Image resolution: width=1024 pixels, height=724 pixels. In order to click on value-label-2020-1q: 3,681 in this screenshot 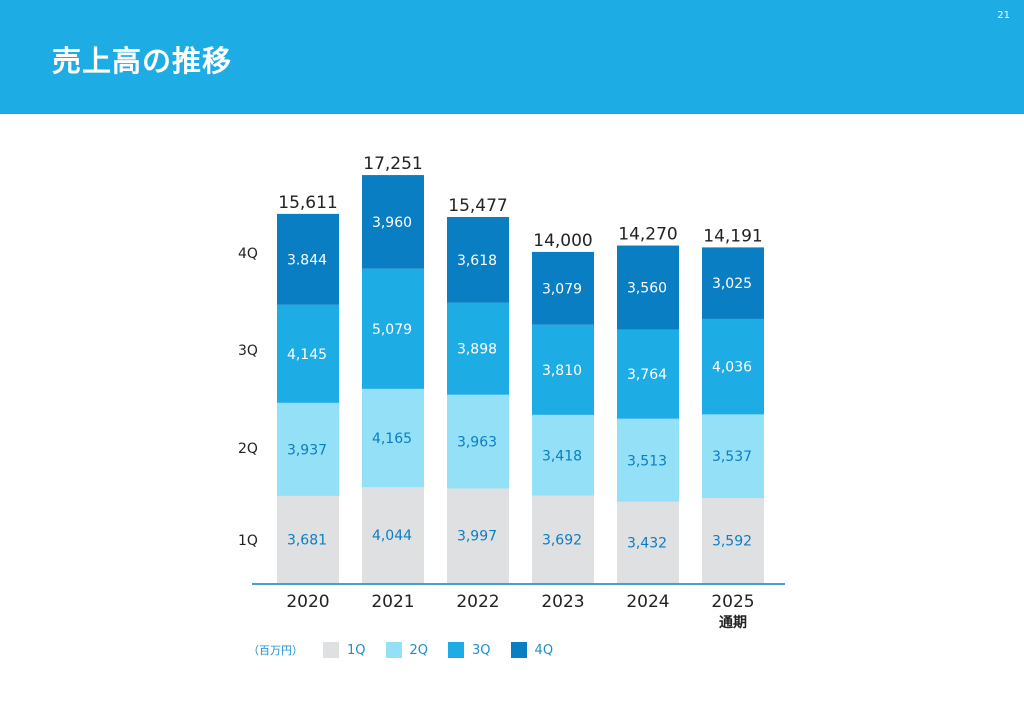, I will do `click(307, 540)`.